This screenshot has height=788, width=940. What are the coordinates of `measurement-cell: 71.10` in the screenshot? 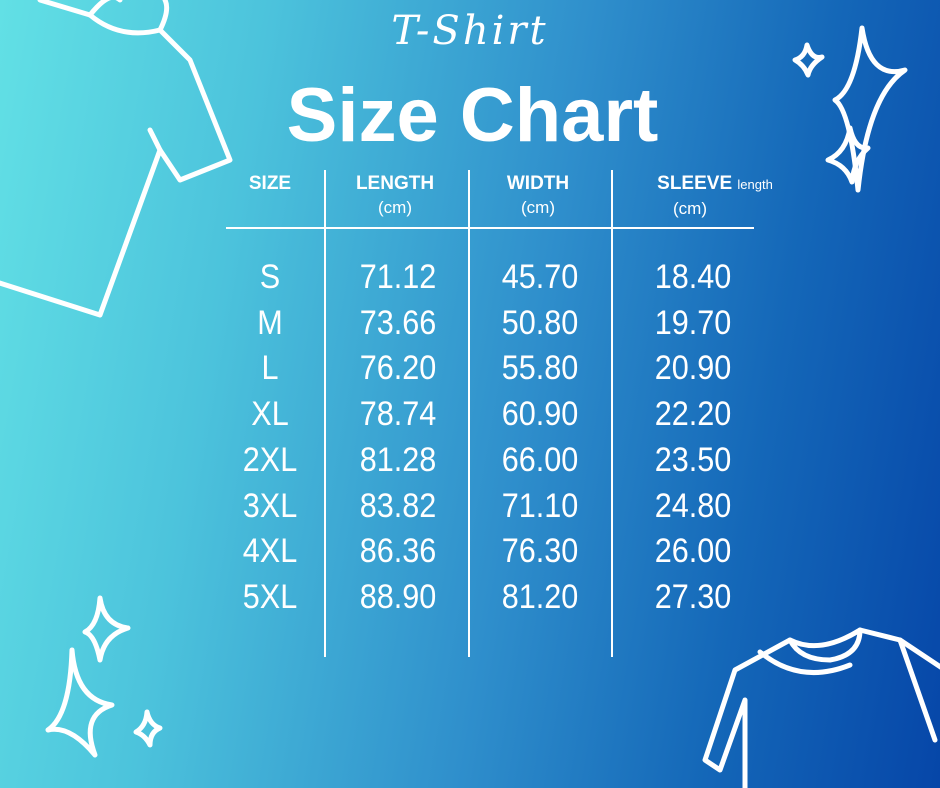 It's located at (540, 505).